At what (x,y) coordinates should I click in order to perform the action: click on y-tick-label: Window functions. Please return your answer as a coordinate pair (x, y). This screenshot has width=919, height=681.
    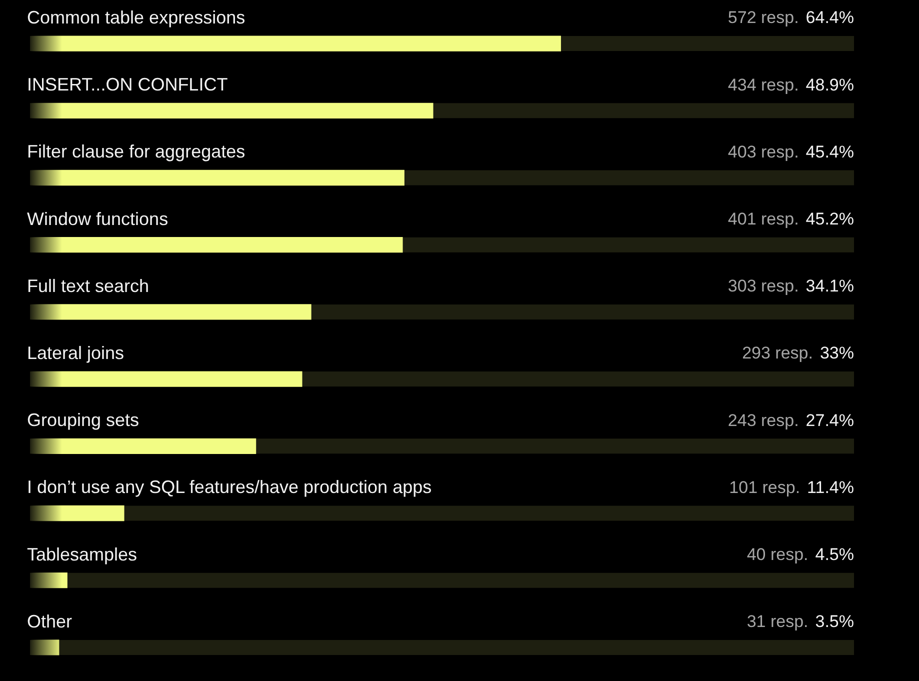
    Looking at the image, I should click on (97, 218).